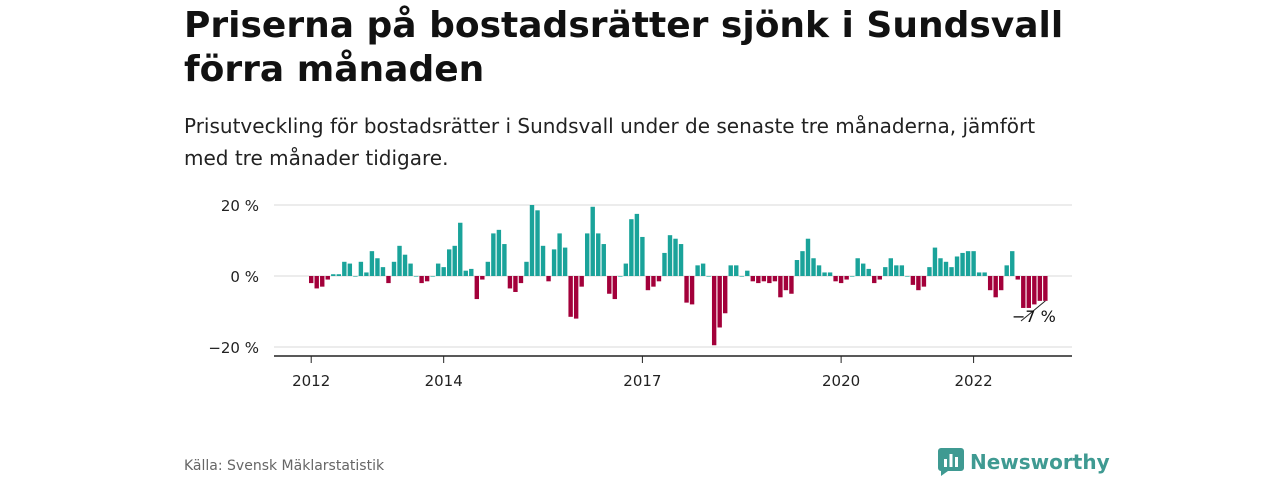 This screenshot has height=480, width=1280. I want to click on y-tick-label: 0 %, so click(244, 277).